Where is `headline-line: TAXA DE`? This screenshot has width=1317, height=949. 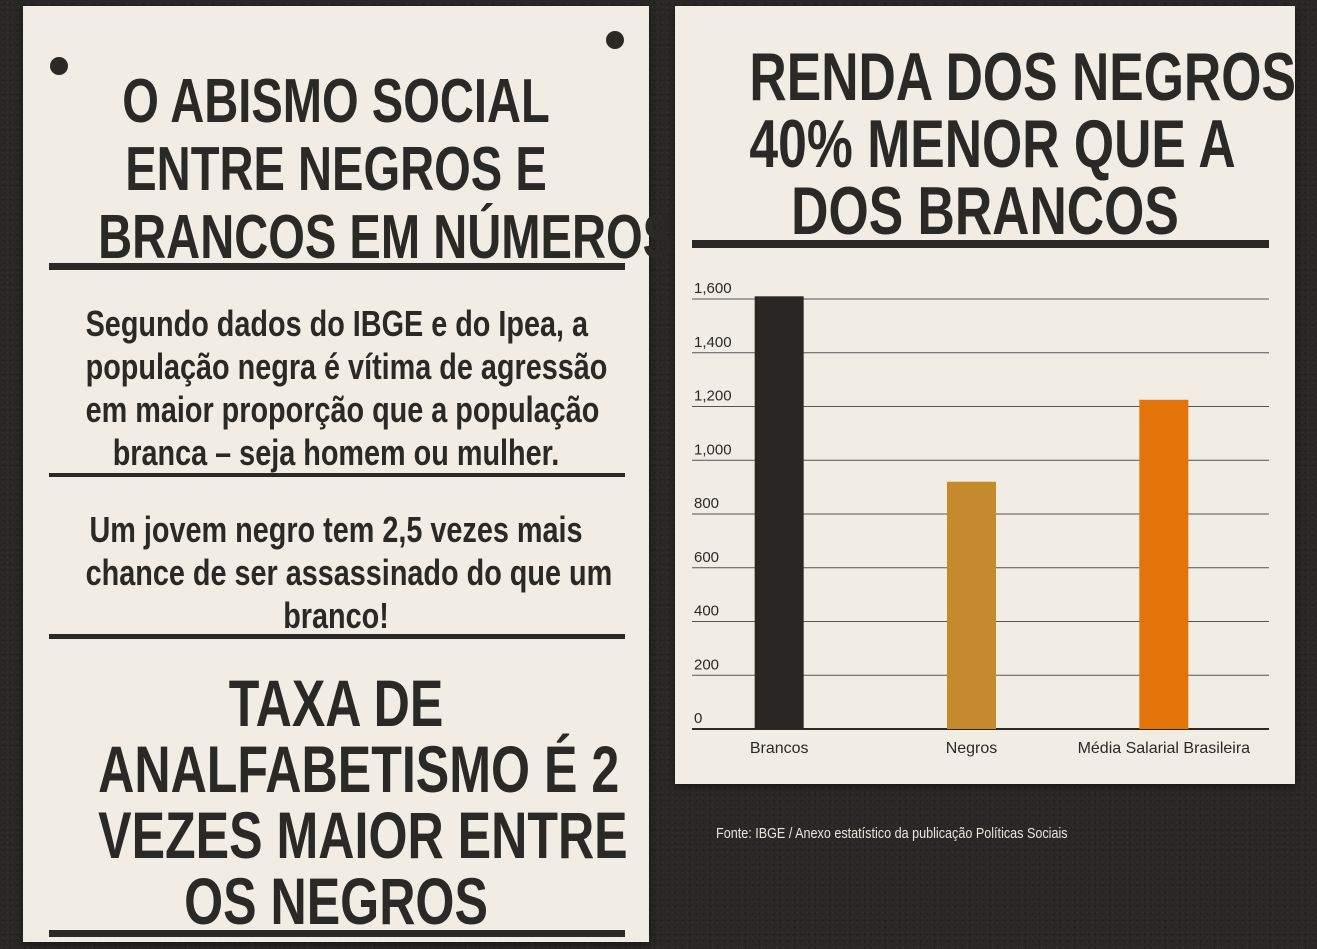
headline-line: TAXA DE is located at coordinates (336, 703).